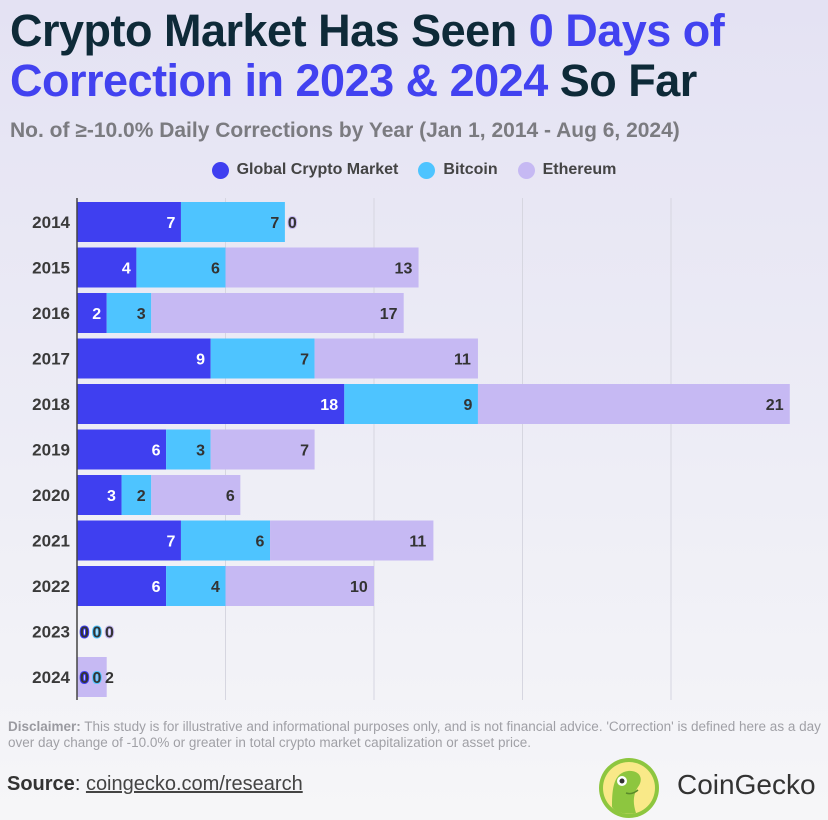 The height and width of the screenshot is (820, 828). I want to click on year-label: 2017, so click(51, 359).